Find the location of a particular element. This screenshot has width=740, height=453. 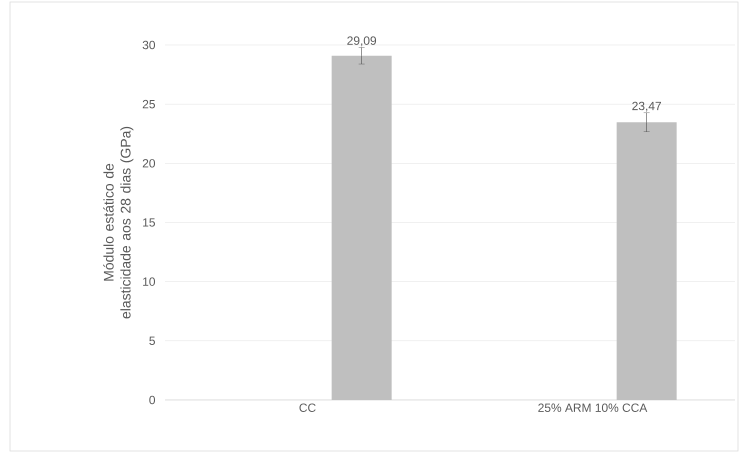

y-tick-label: 20 is located at coordinates (149, 163).